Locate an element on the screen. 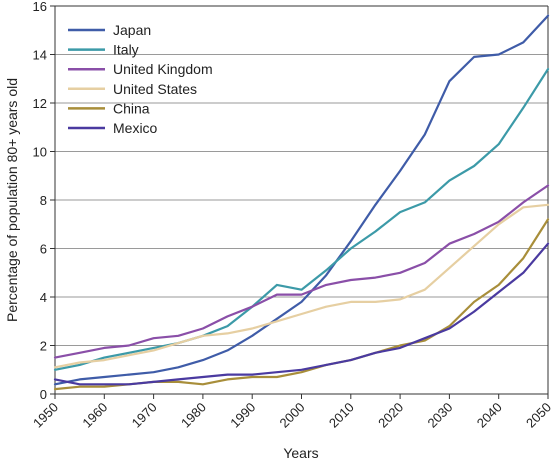 The image size is (557, 465). y-tick-labels: 0 2 4 6 8 10 12 14 16 is located at coordinates (40, 201).